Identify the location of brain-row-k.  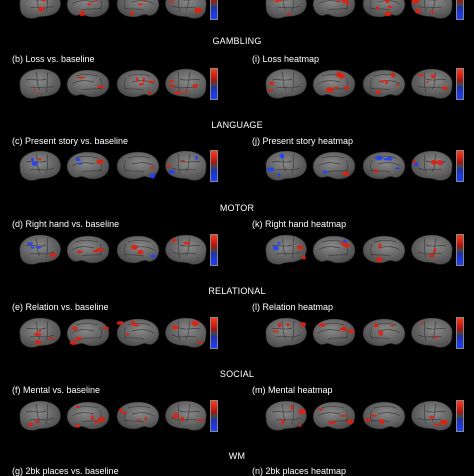
(361, 250).